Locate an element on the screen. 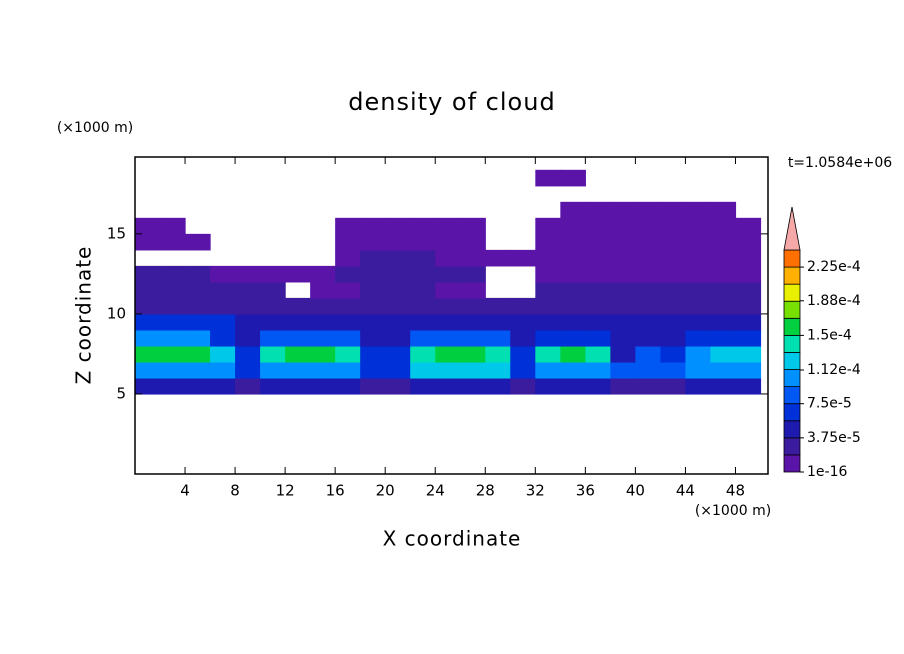 Image resolution: width=904 pixels, height=654 pixels. colorbar-label: 7.5e-5 is located at coordinates (829, 404).